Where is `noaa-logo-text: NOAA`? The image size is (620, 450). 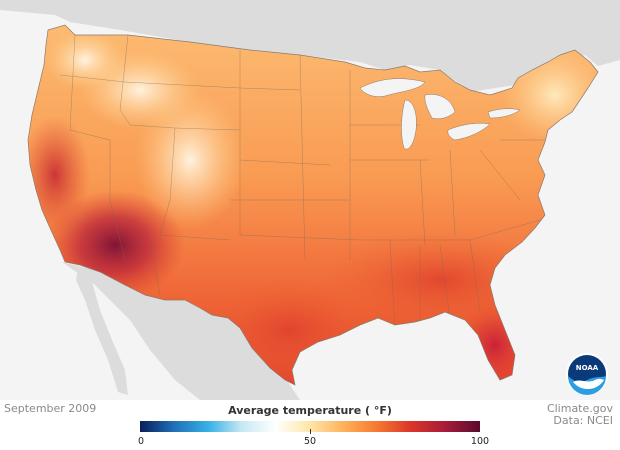
noaa-logo-text: NOAA is located at coordinates (587, 368).